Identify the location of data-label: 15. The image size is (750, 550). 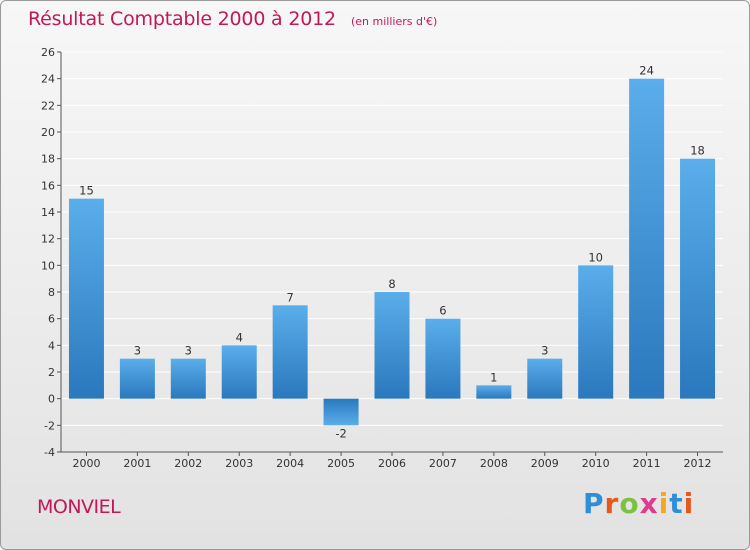
(86, 191).